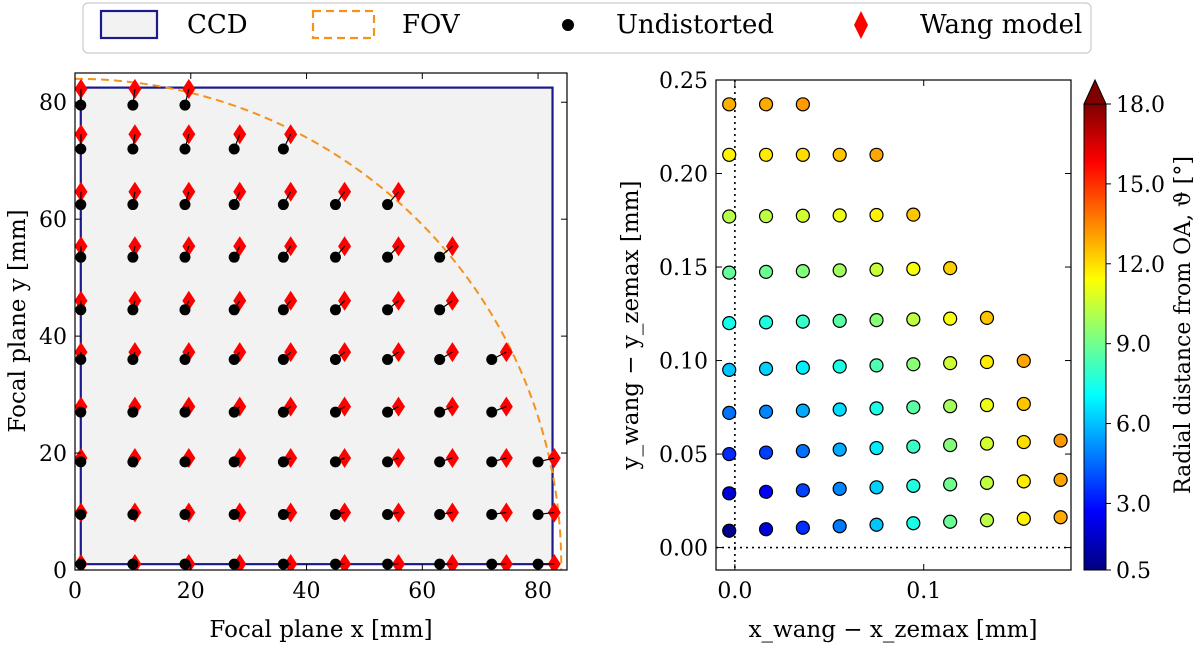  Describe the element at coordinates (893, 630) in the screenshot. I see `right-x-axis-label: x_wang − x_zemax [mm]` at that location.